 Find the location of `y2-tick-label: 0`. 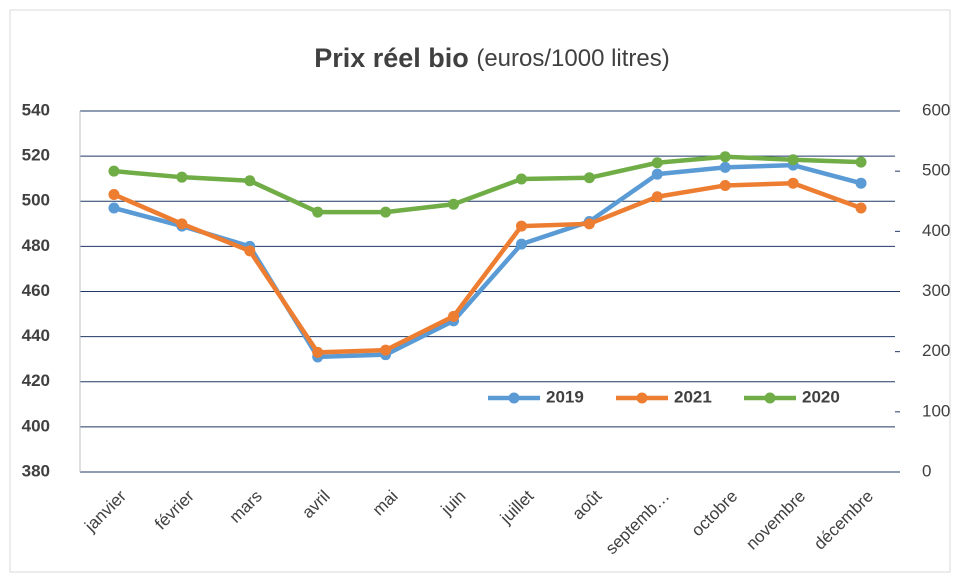

y2-tick-label: 0 is located at coordinates (926, 470).